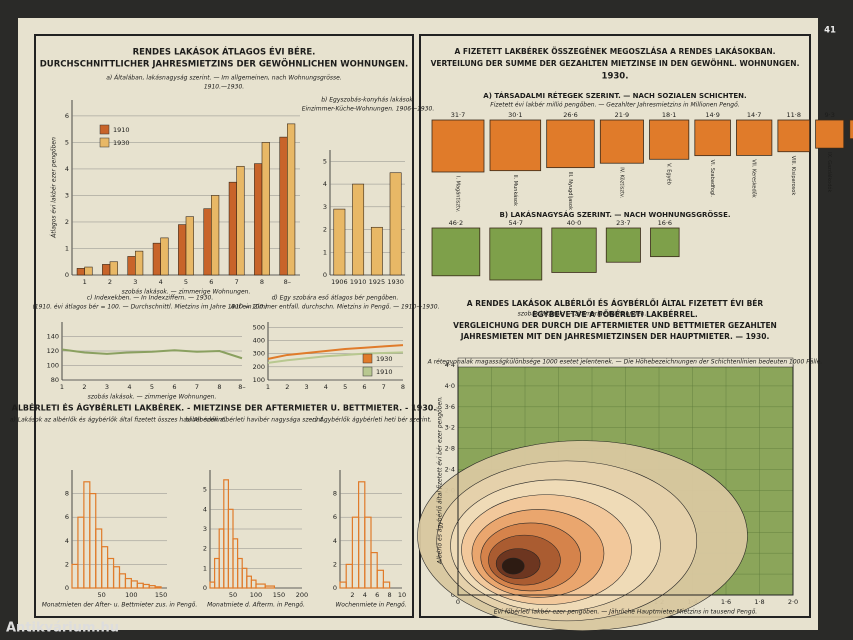 The image size is (853, 640). Describe the element at coordinates (830, 115) in the screenshot. I see `value-label: 9·3` at that location.